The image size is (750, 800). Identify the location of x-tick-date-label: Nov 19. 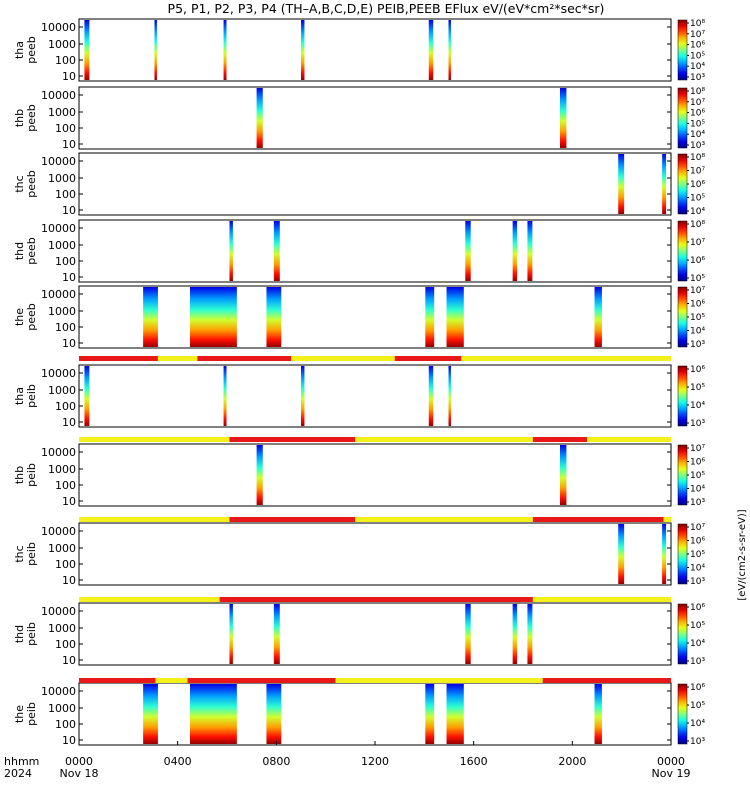
(671, 773).